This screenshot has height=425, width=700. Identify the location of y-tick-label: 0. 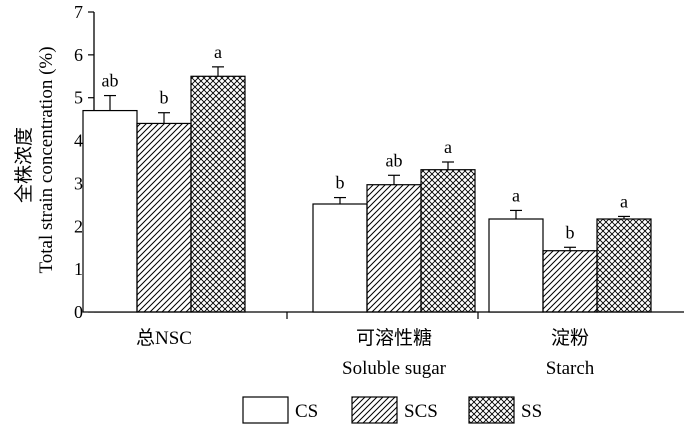
(78, 312).